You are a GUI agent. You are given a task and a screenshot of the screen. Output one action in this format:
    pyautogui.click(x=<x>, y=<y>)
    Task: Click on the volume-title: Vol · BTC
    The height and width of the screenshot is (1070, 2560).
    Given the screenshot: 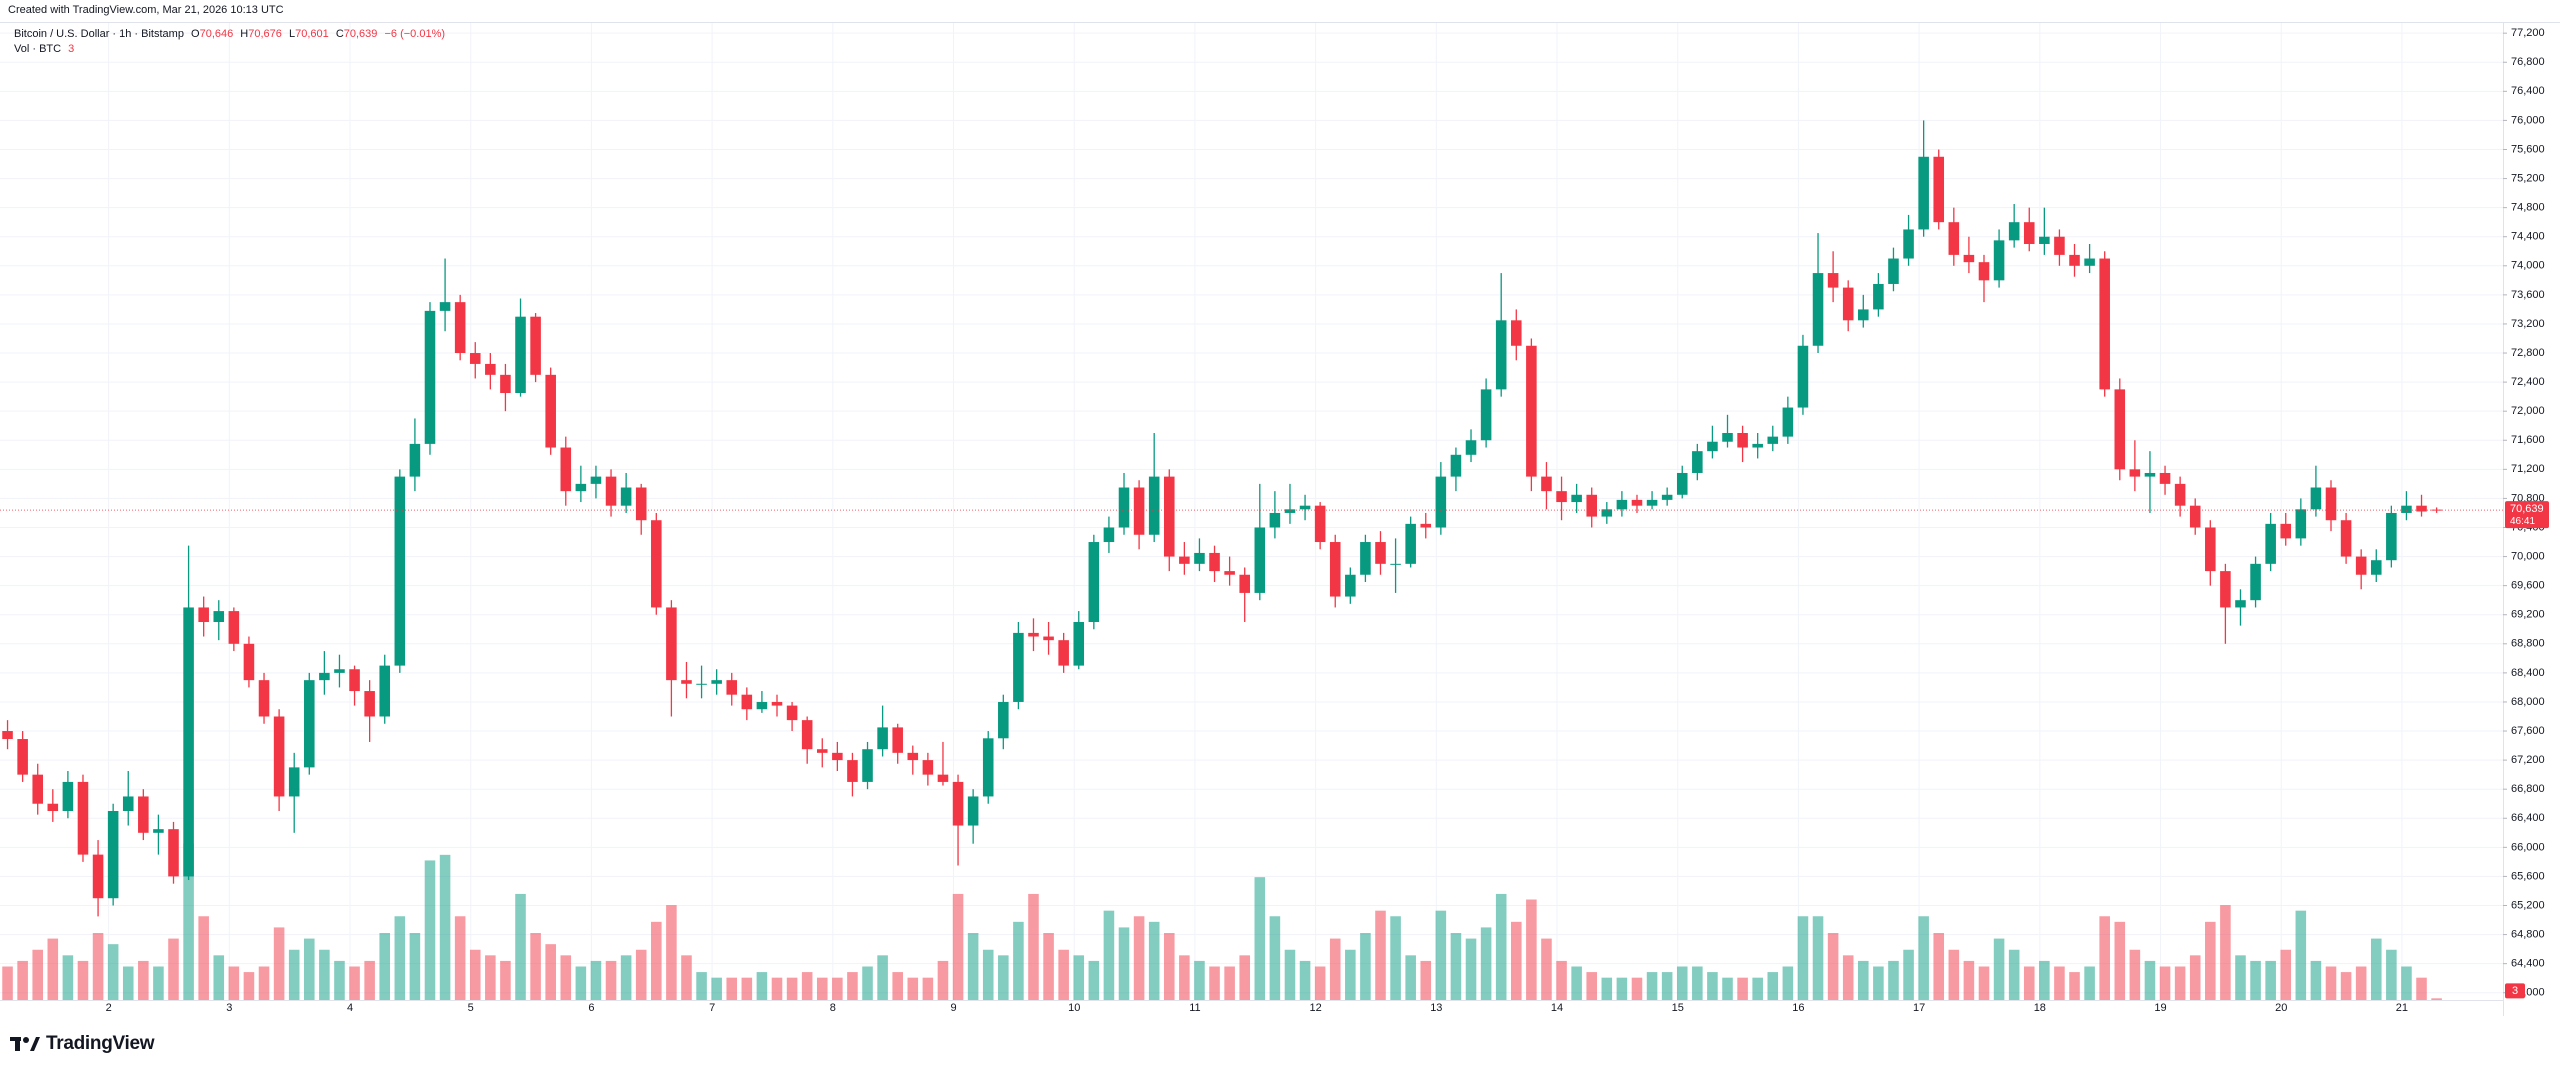 What is the action you would take?
    pyautogui.click(x=38, y=49)
    